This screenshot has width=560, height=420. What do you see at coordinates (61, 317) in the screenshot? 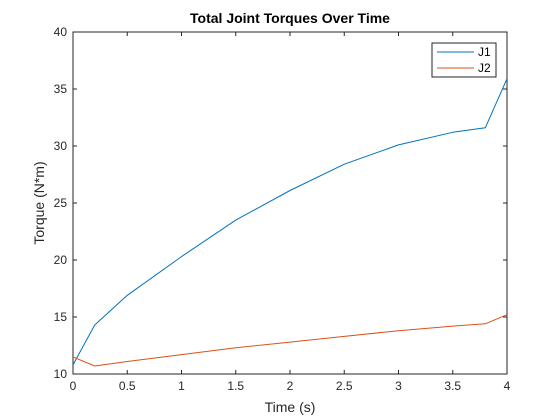
I see `y-tick-label: 15` at bounding box center [61, 317].